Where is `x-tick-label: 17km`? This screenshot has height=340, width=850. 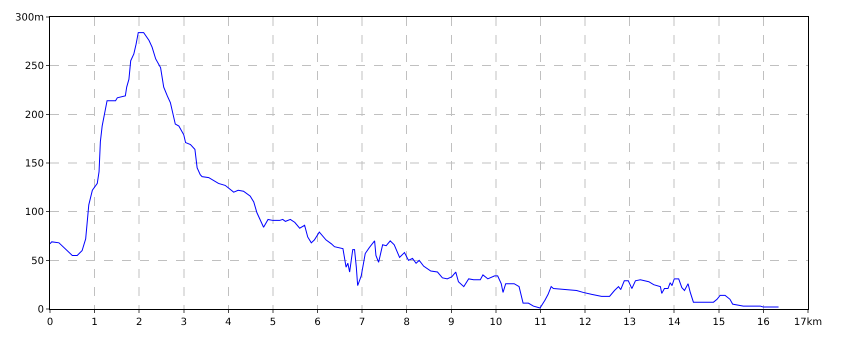
x-tick-label: 17km is located at coordinates (808, 322).